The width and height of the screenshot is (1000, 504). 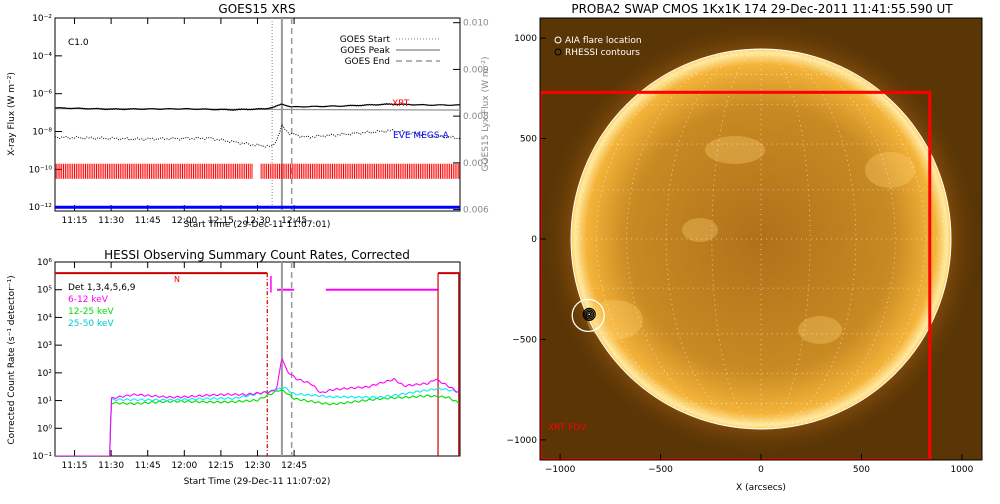 What do you see at coordinates (286, 359) in the screenshot?
I see `hessi-event-lines` at bounding box center [286, 359].